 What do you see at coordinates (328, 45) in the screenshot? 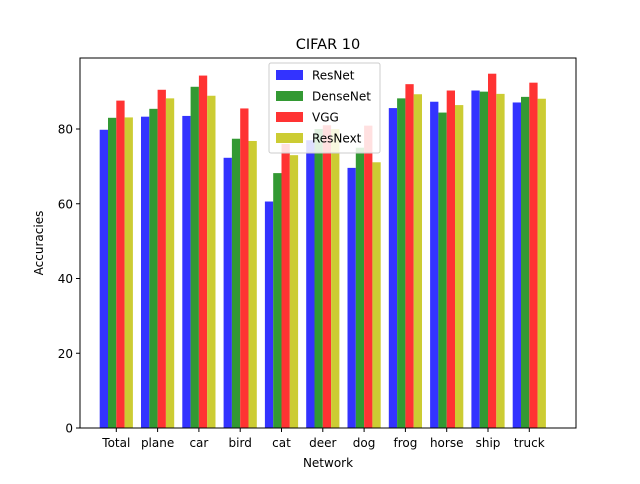
I see `chart-title: CIFAR 10` at bounding box center [328, 45].